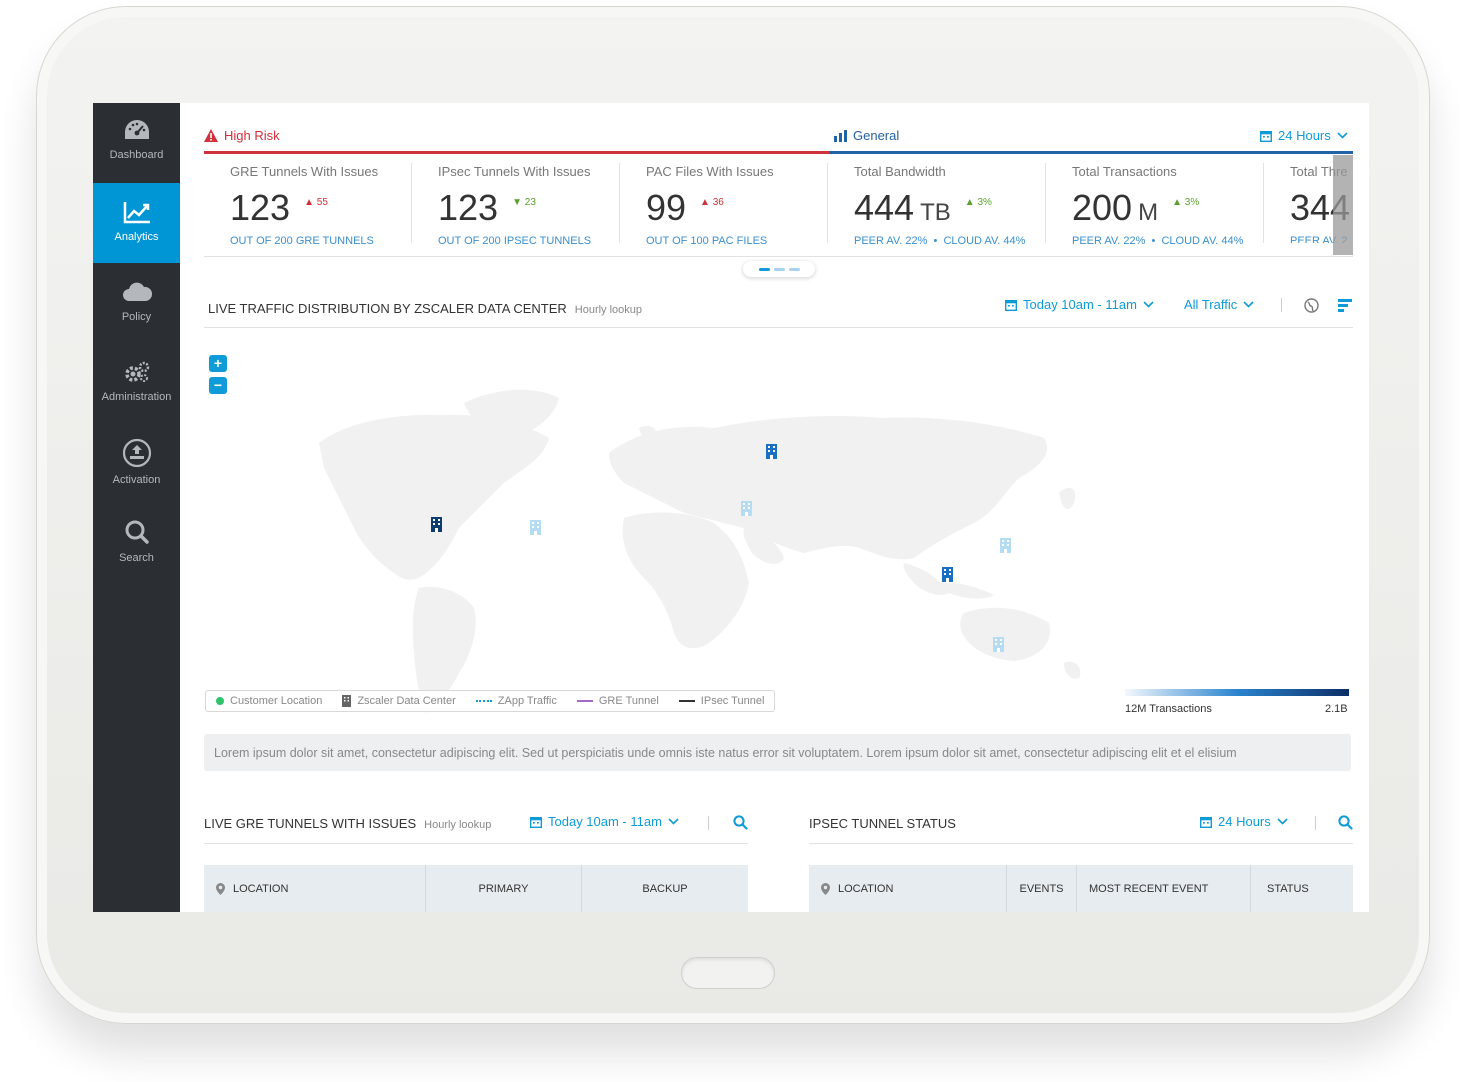  Describe the element at coordinates (840, 135) in the screenshot. I see `bar-chart-icon` at that location.